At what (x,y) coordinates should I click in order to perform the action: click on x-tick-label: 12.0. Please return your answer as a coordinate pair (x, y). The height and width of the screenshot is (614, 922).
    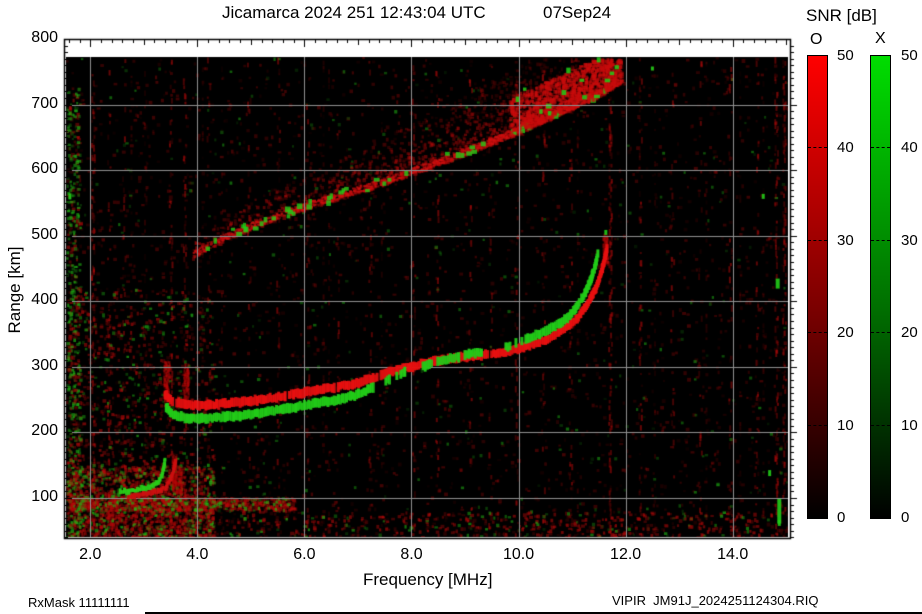
    Looking at the image, I should click on (626, 554).